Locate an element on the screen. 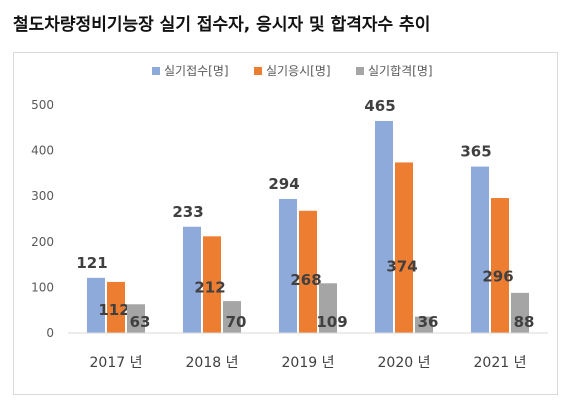 The image size is (570, 406). x-axis: 2017 년 2018 년 2019 년 2020 년 2021 년 is located at coordinates (308, 351).